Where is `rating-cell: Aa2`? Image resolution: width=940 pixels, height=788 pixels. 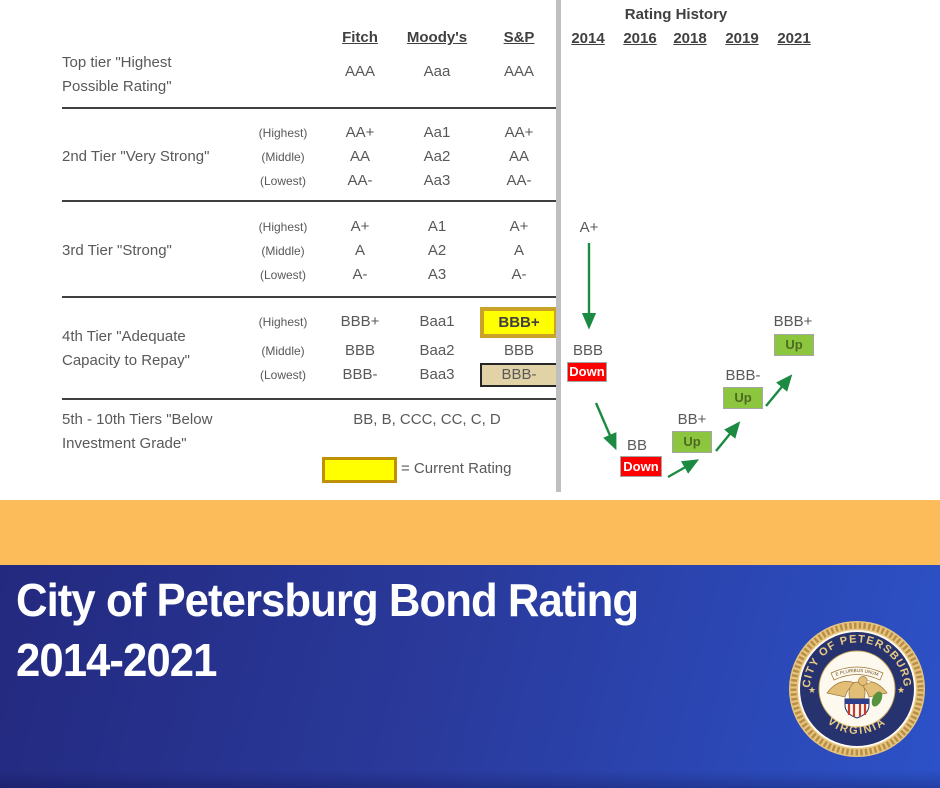 rating-cell: Aa2 is located at coordinates (437, 156).